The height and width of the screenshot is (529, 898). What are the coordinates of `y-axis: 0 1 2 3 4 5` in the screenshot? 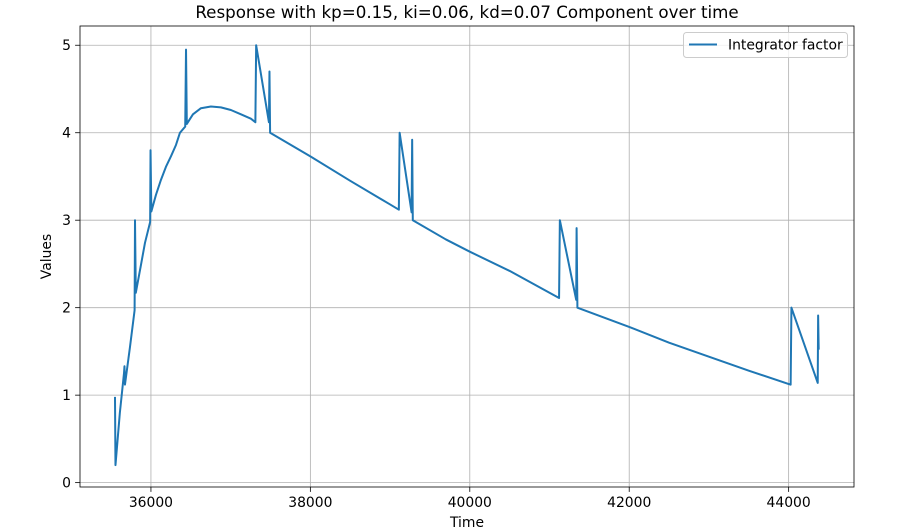 It's located at (71, 265).